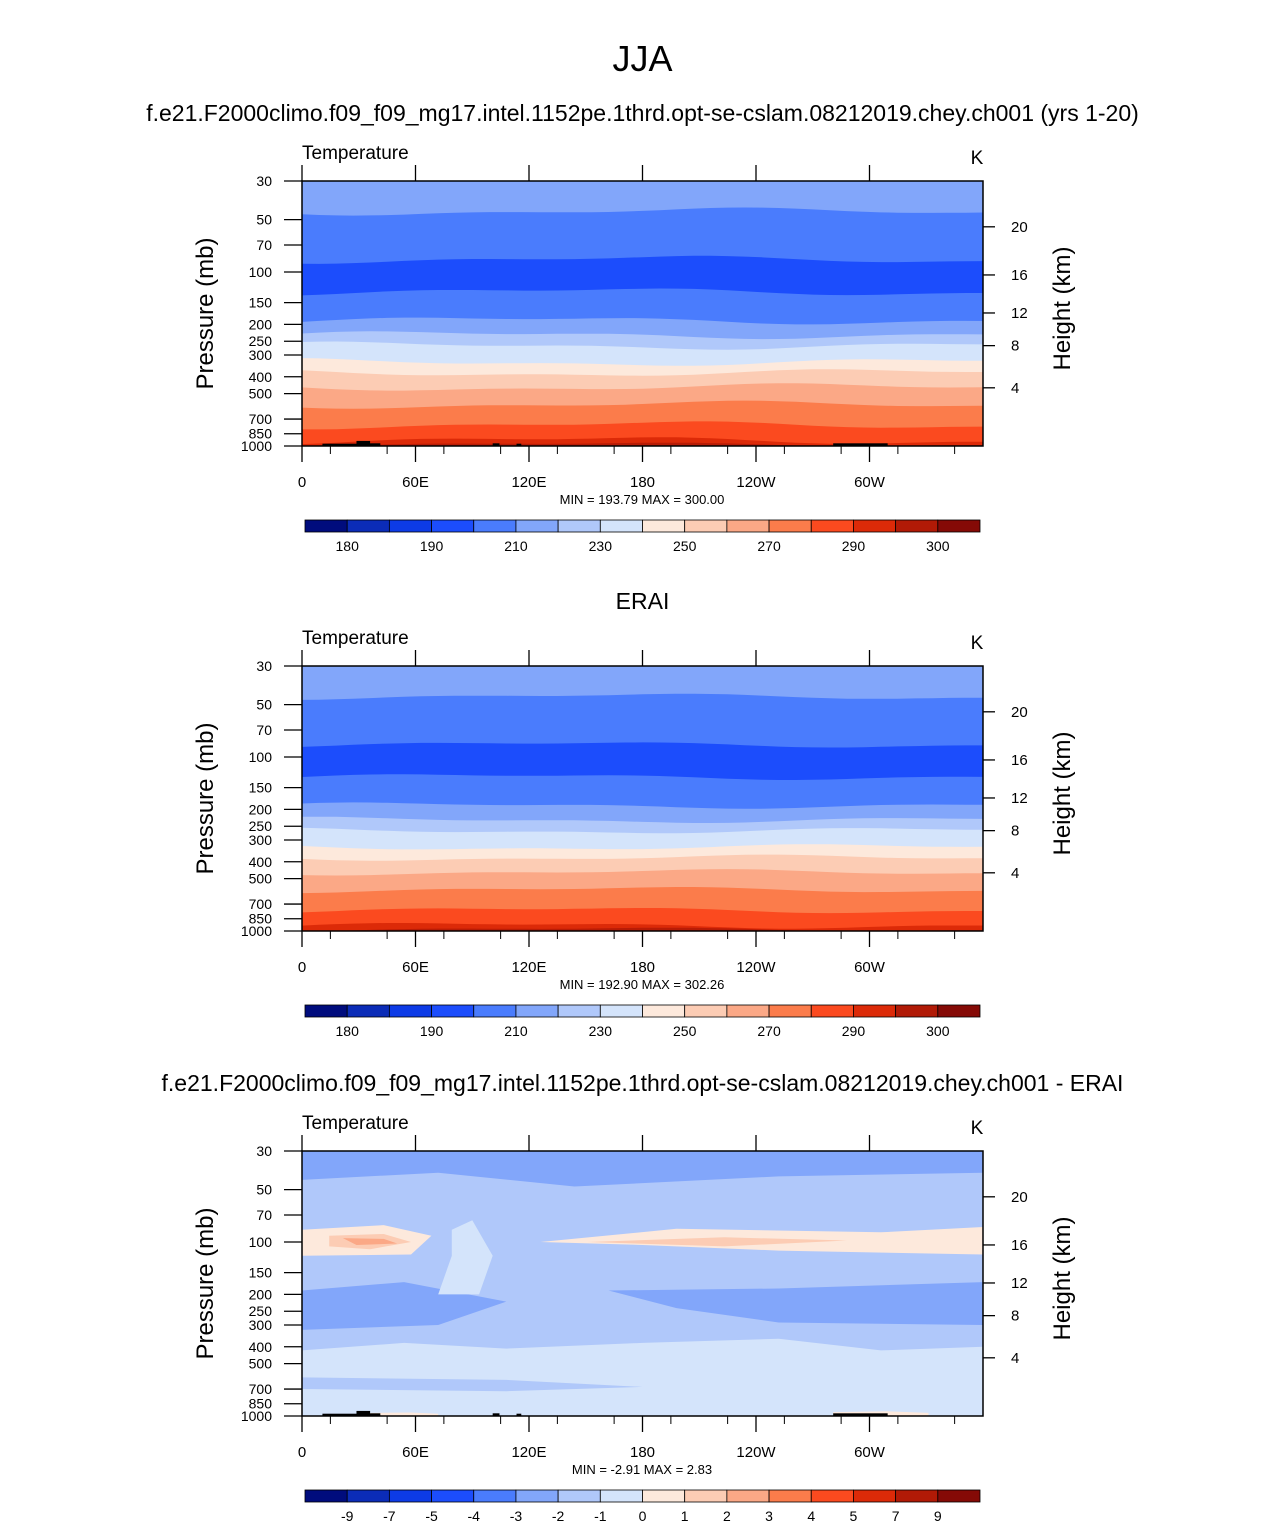  What do you see at coordinates (642, 1506) in the screenshot?
I see `colorbar: -9 -7 -5 -4 -3 -2 -1 0 1 2 3 4 5 7 9` at bounding box center [642, 1506].